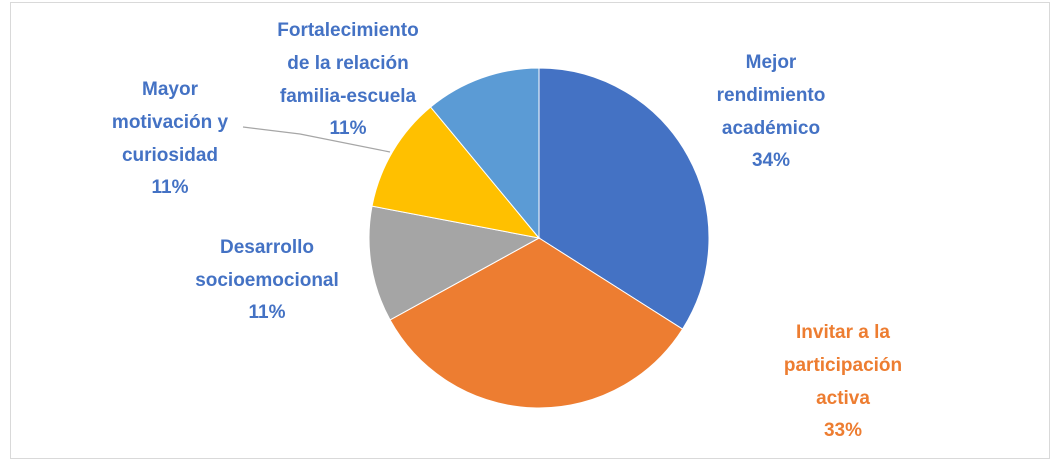  I want to click on slice-value-label: 34%, so click(771, 160).